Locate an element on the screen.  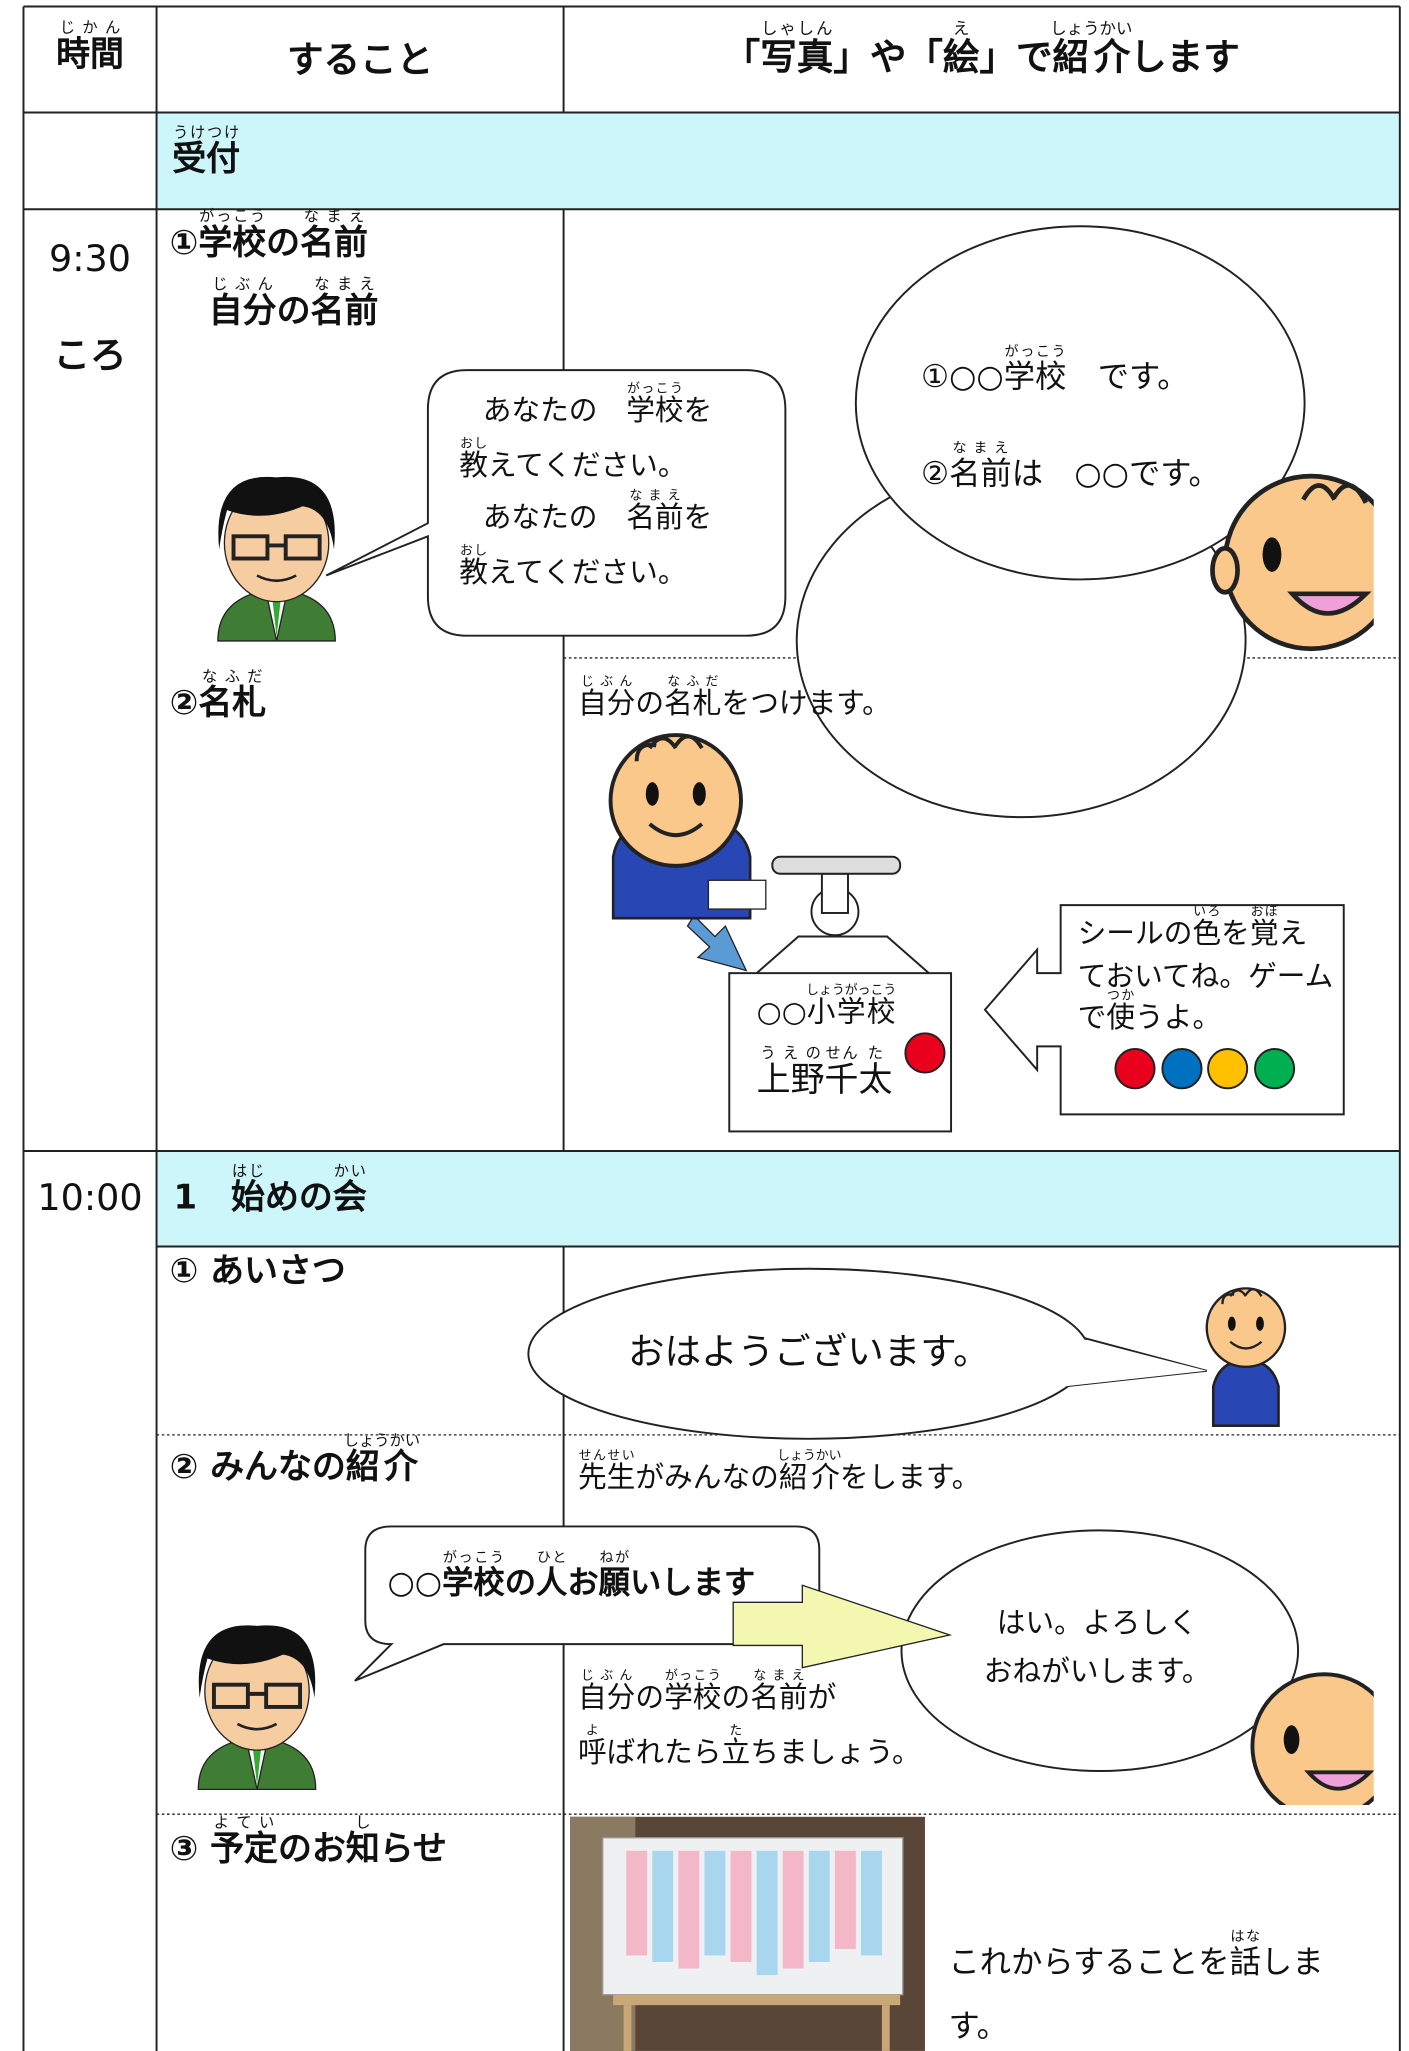
ruby-word: 覚おぼ is located at coordinates (1264, 928).